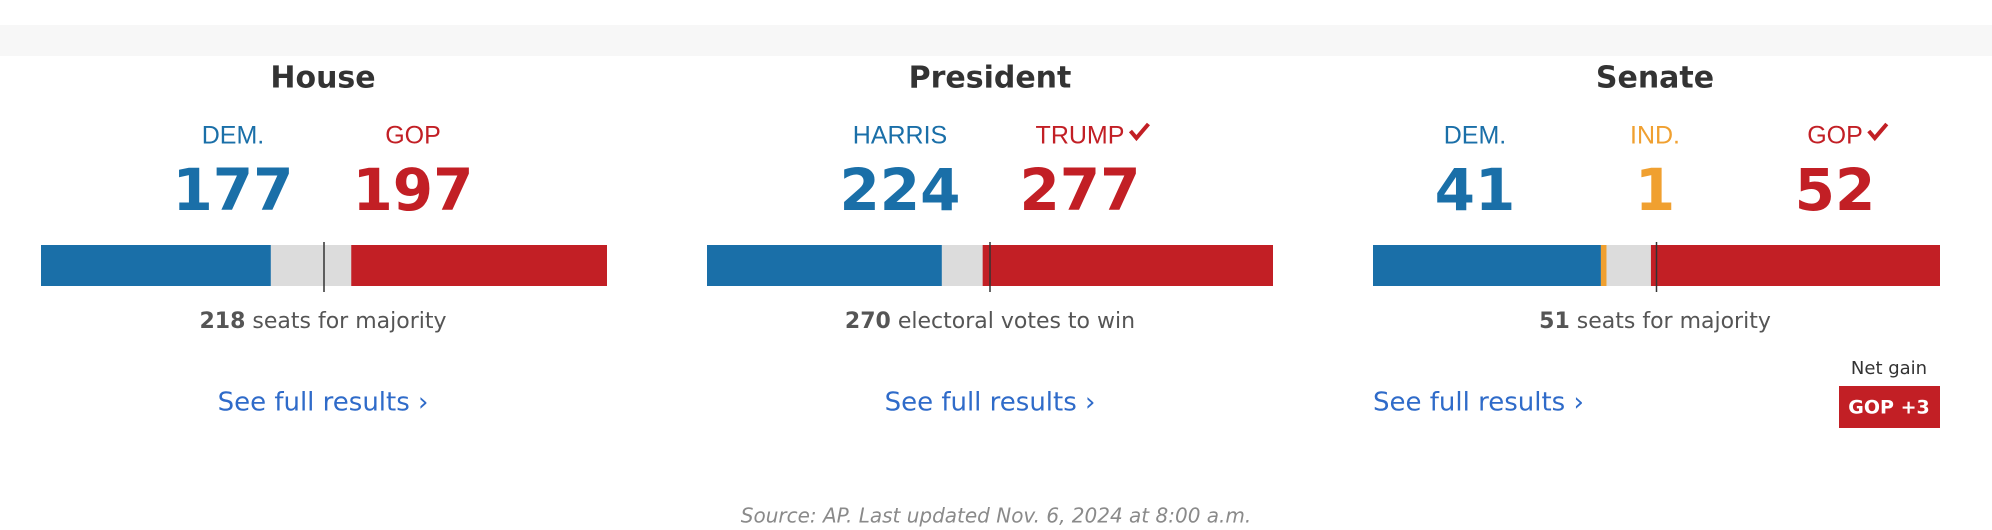 Image resolution: width=1992 pixels, height=530 pixels. Describe the element at coordinates (1475, 190) in the screenshot. I see `candidate-votes: 41` at that location.